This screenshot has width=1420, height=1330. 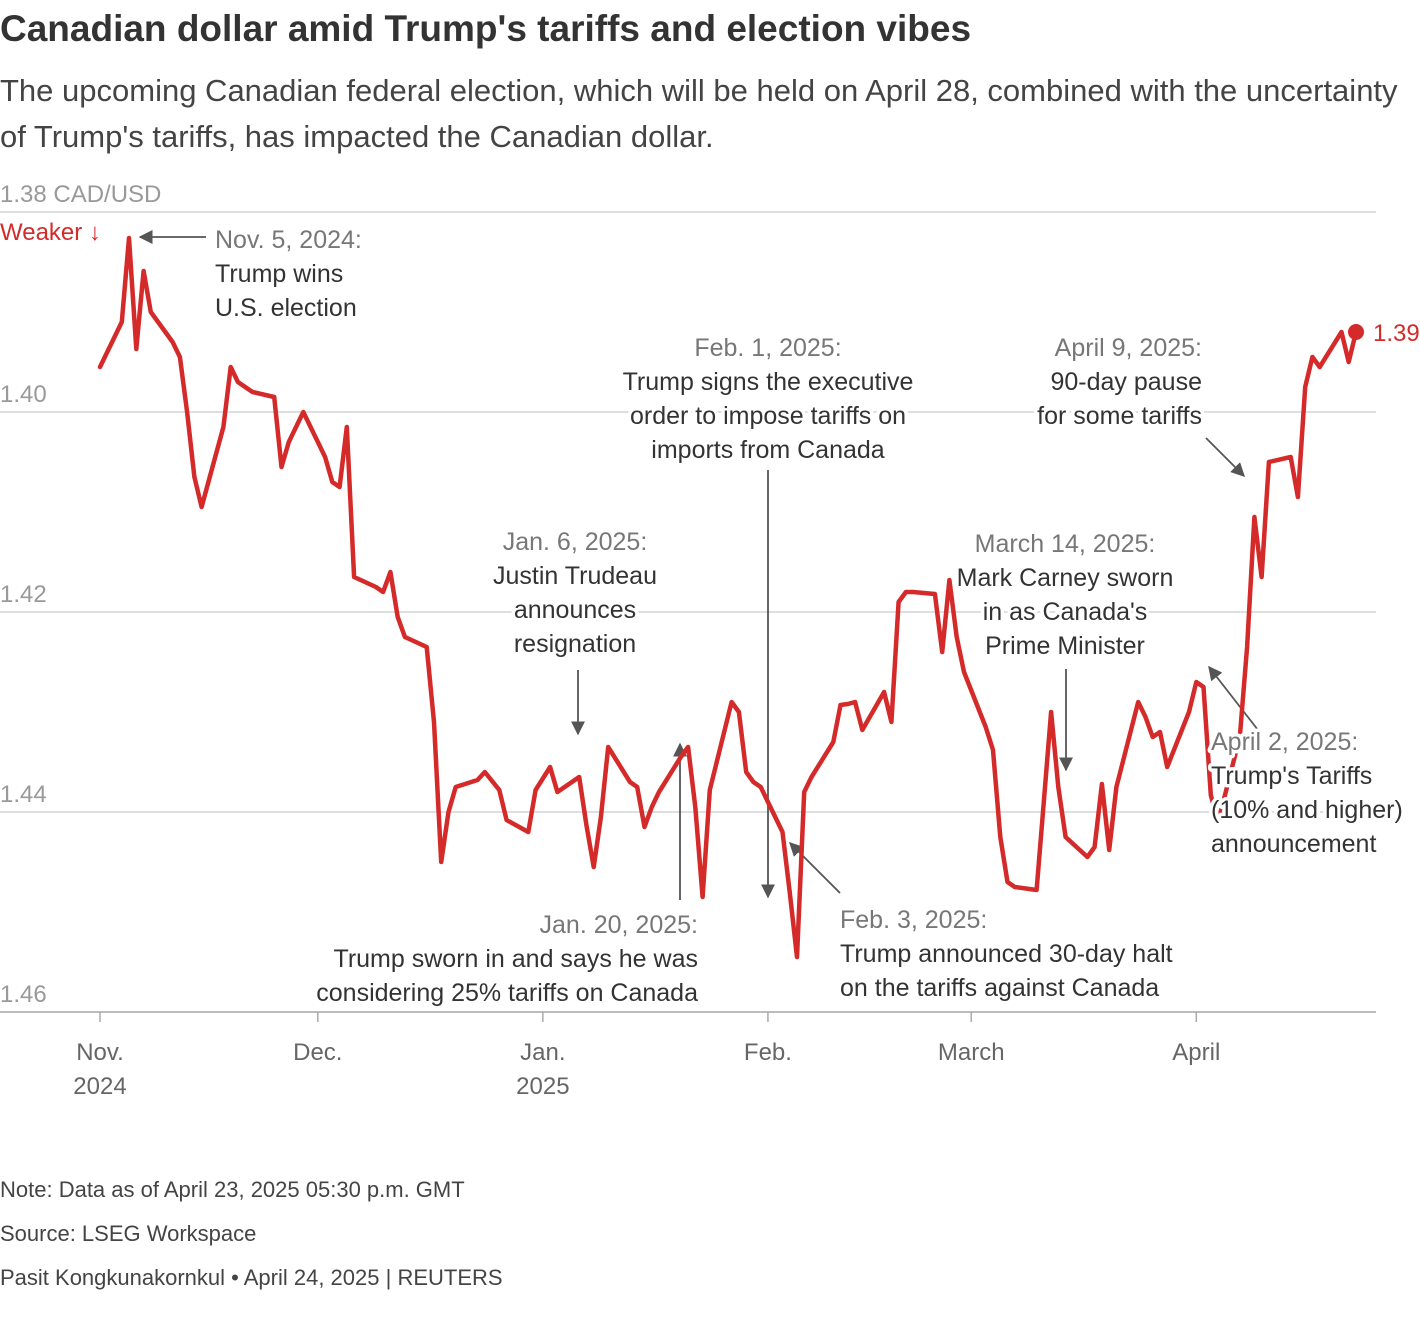 What do you see at coordinates (1065, 544) in the screenshot?
I see `annotation-date: March 14, 2025:` at bounding box center [1065, 544].